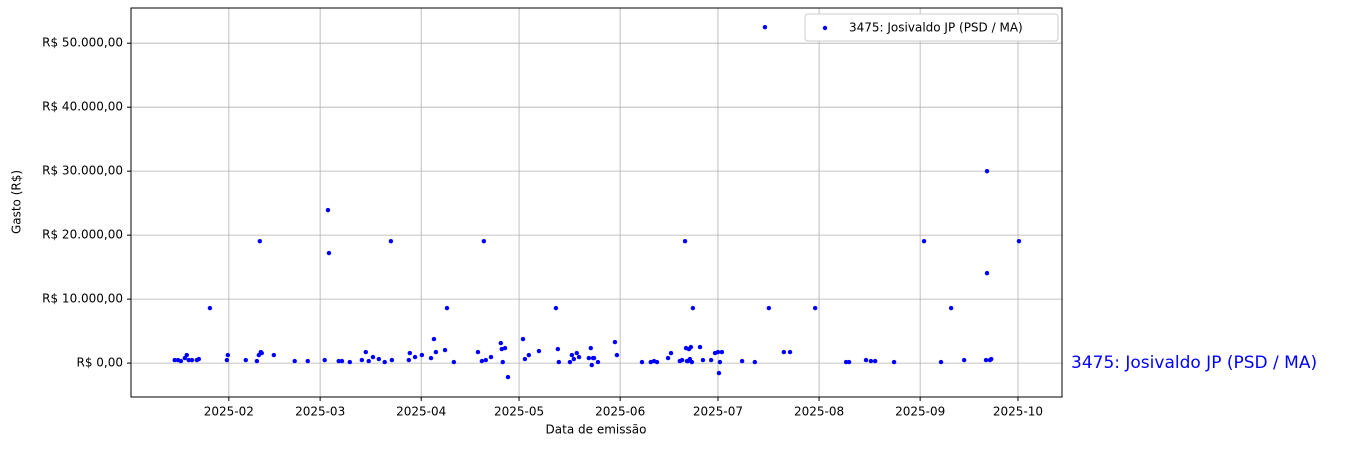 The width and height of the screenshot is (1362, 452). I want to click on y-axis-label: Gasto (R$), so click(17, 202).